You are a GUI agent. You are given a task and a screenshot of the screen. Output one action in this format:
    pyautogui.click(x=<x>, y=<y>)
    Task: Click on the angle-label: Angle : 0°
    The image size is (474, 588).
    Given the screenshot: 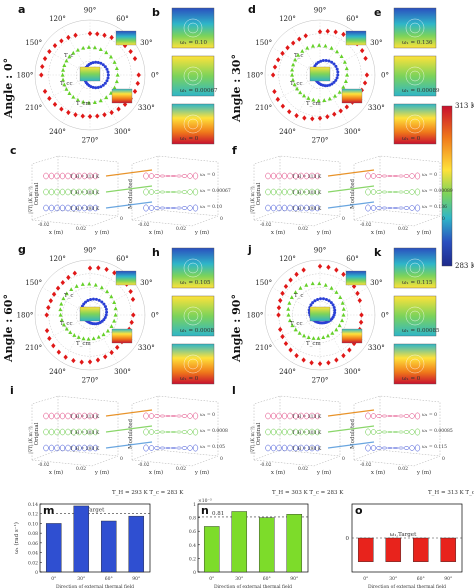 What is the action you would take?
    pyautogui.click(x=8, y=88)
    